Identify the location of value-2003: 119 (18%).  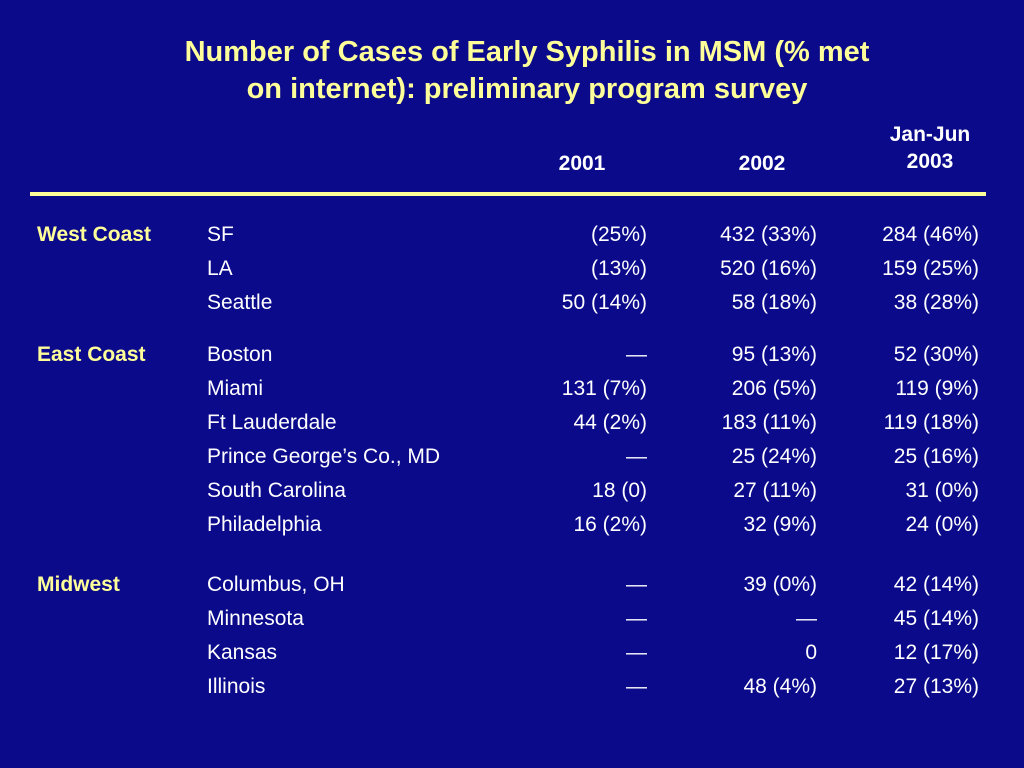
(931, 422).